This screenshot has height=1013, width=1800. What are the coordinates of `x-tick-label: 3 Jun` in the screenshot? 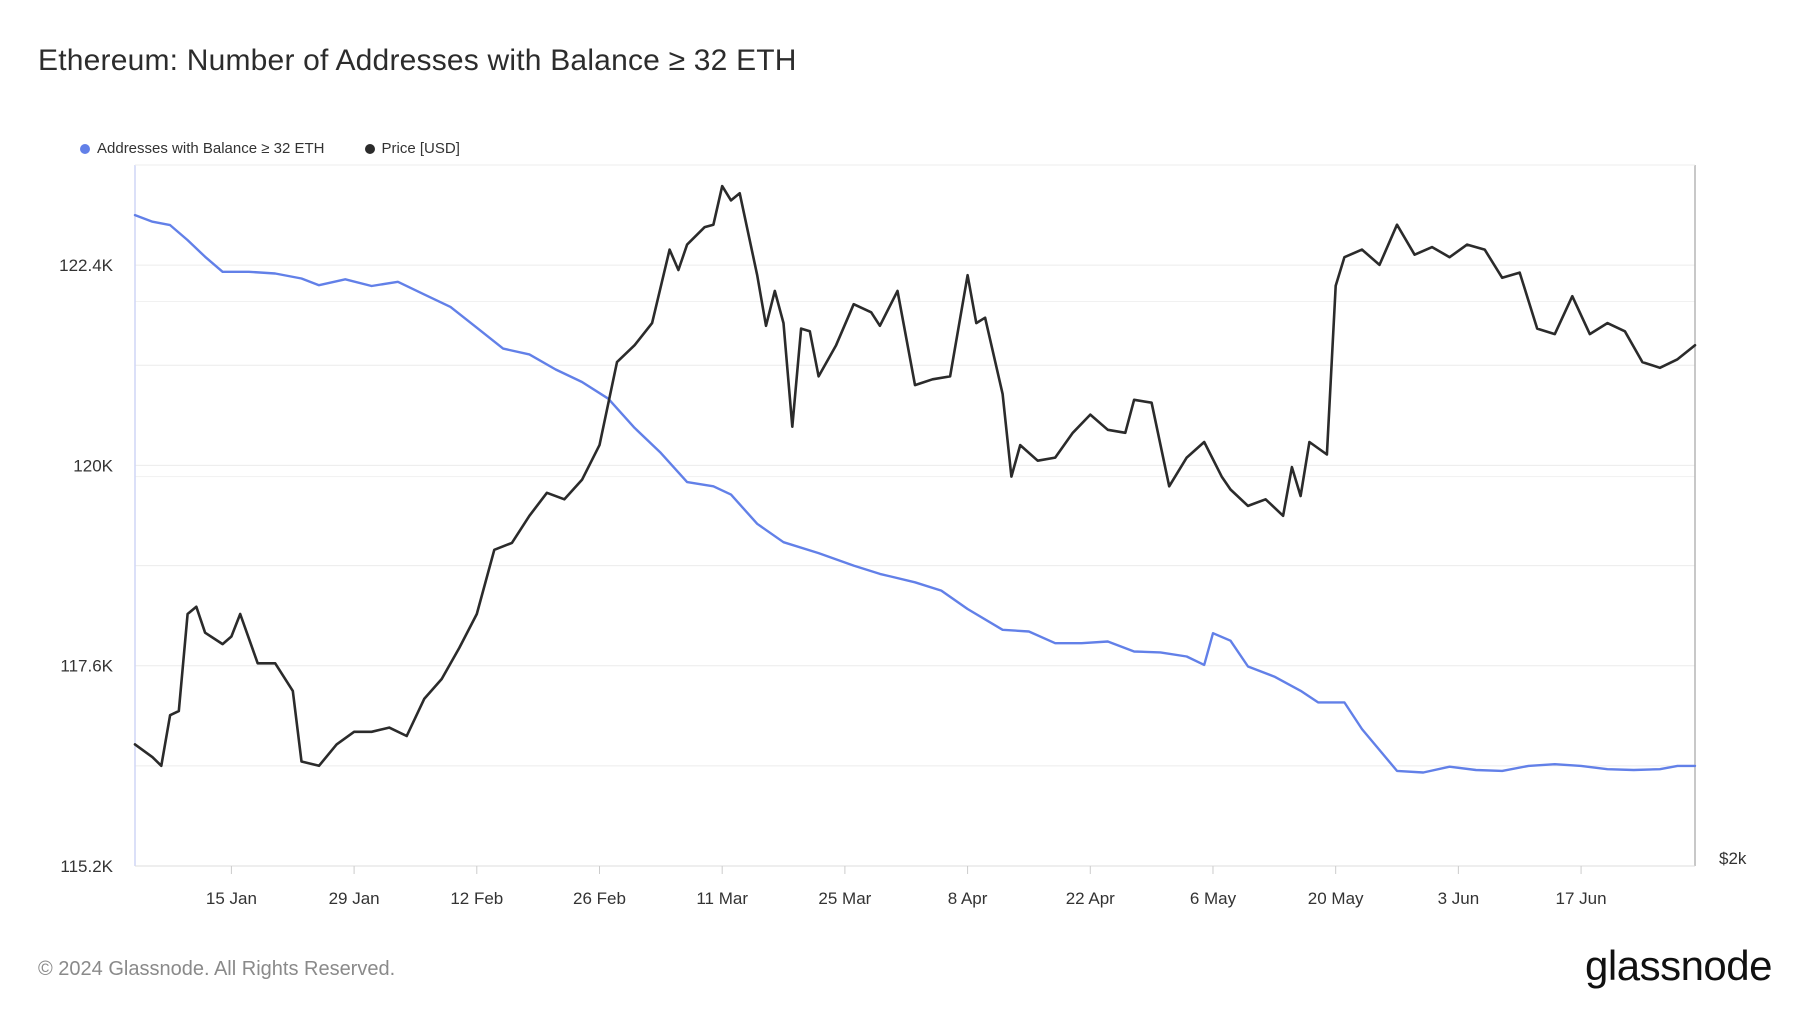 It's located at (1459, 898).